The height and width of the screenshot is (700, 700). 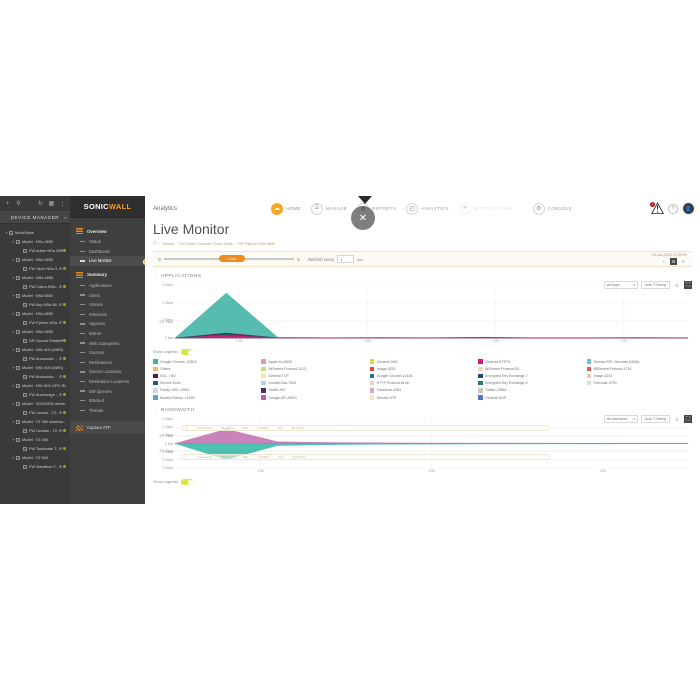 I want to click on sidebar-item-status: Status, so click(x=107, y=242).